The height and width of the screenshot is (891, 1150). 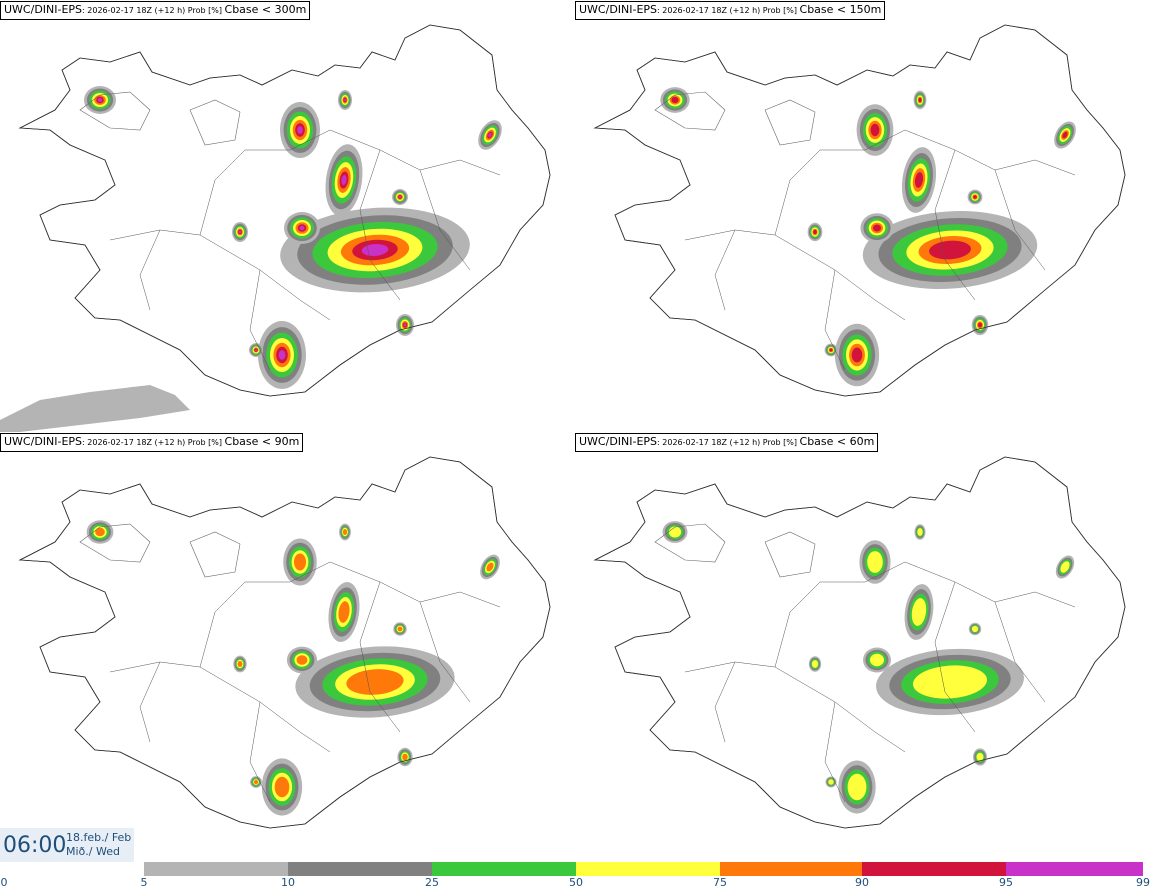 I want to click on colorbar-tick-label: 75, so click(x=720, y=882).